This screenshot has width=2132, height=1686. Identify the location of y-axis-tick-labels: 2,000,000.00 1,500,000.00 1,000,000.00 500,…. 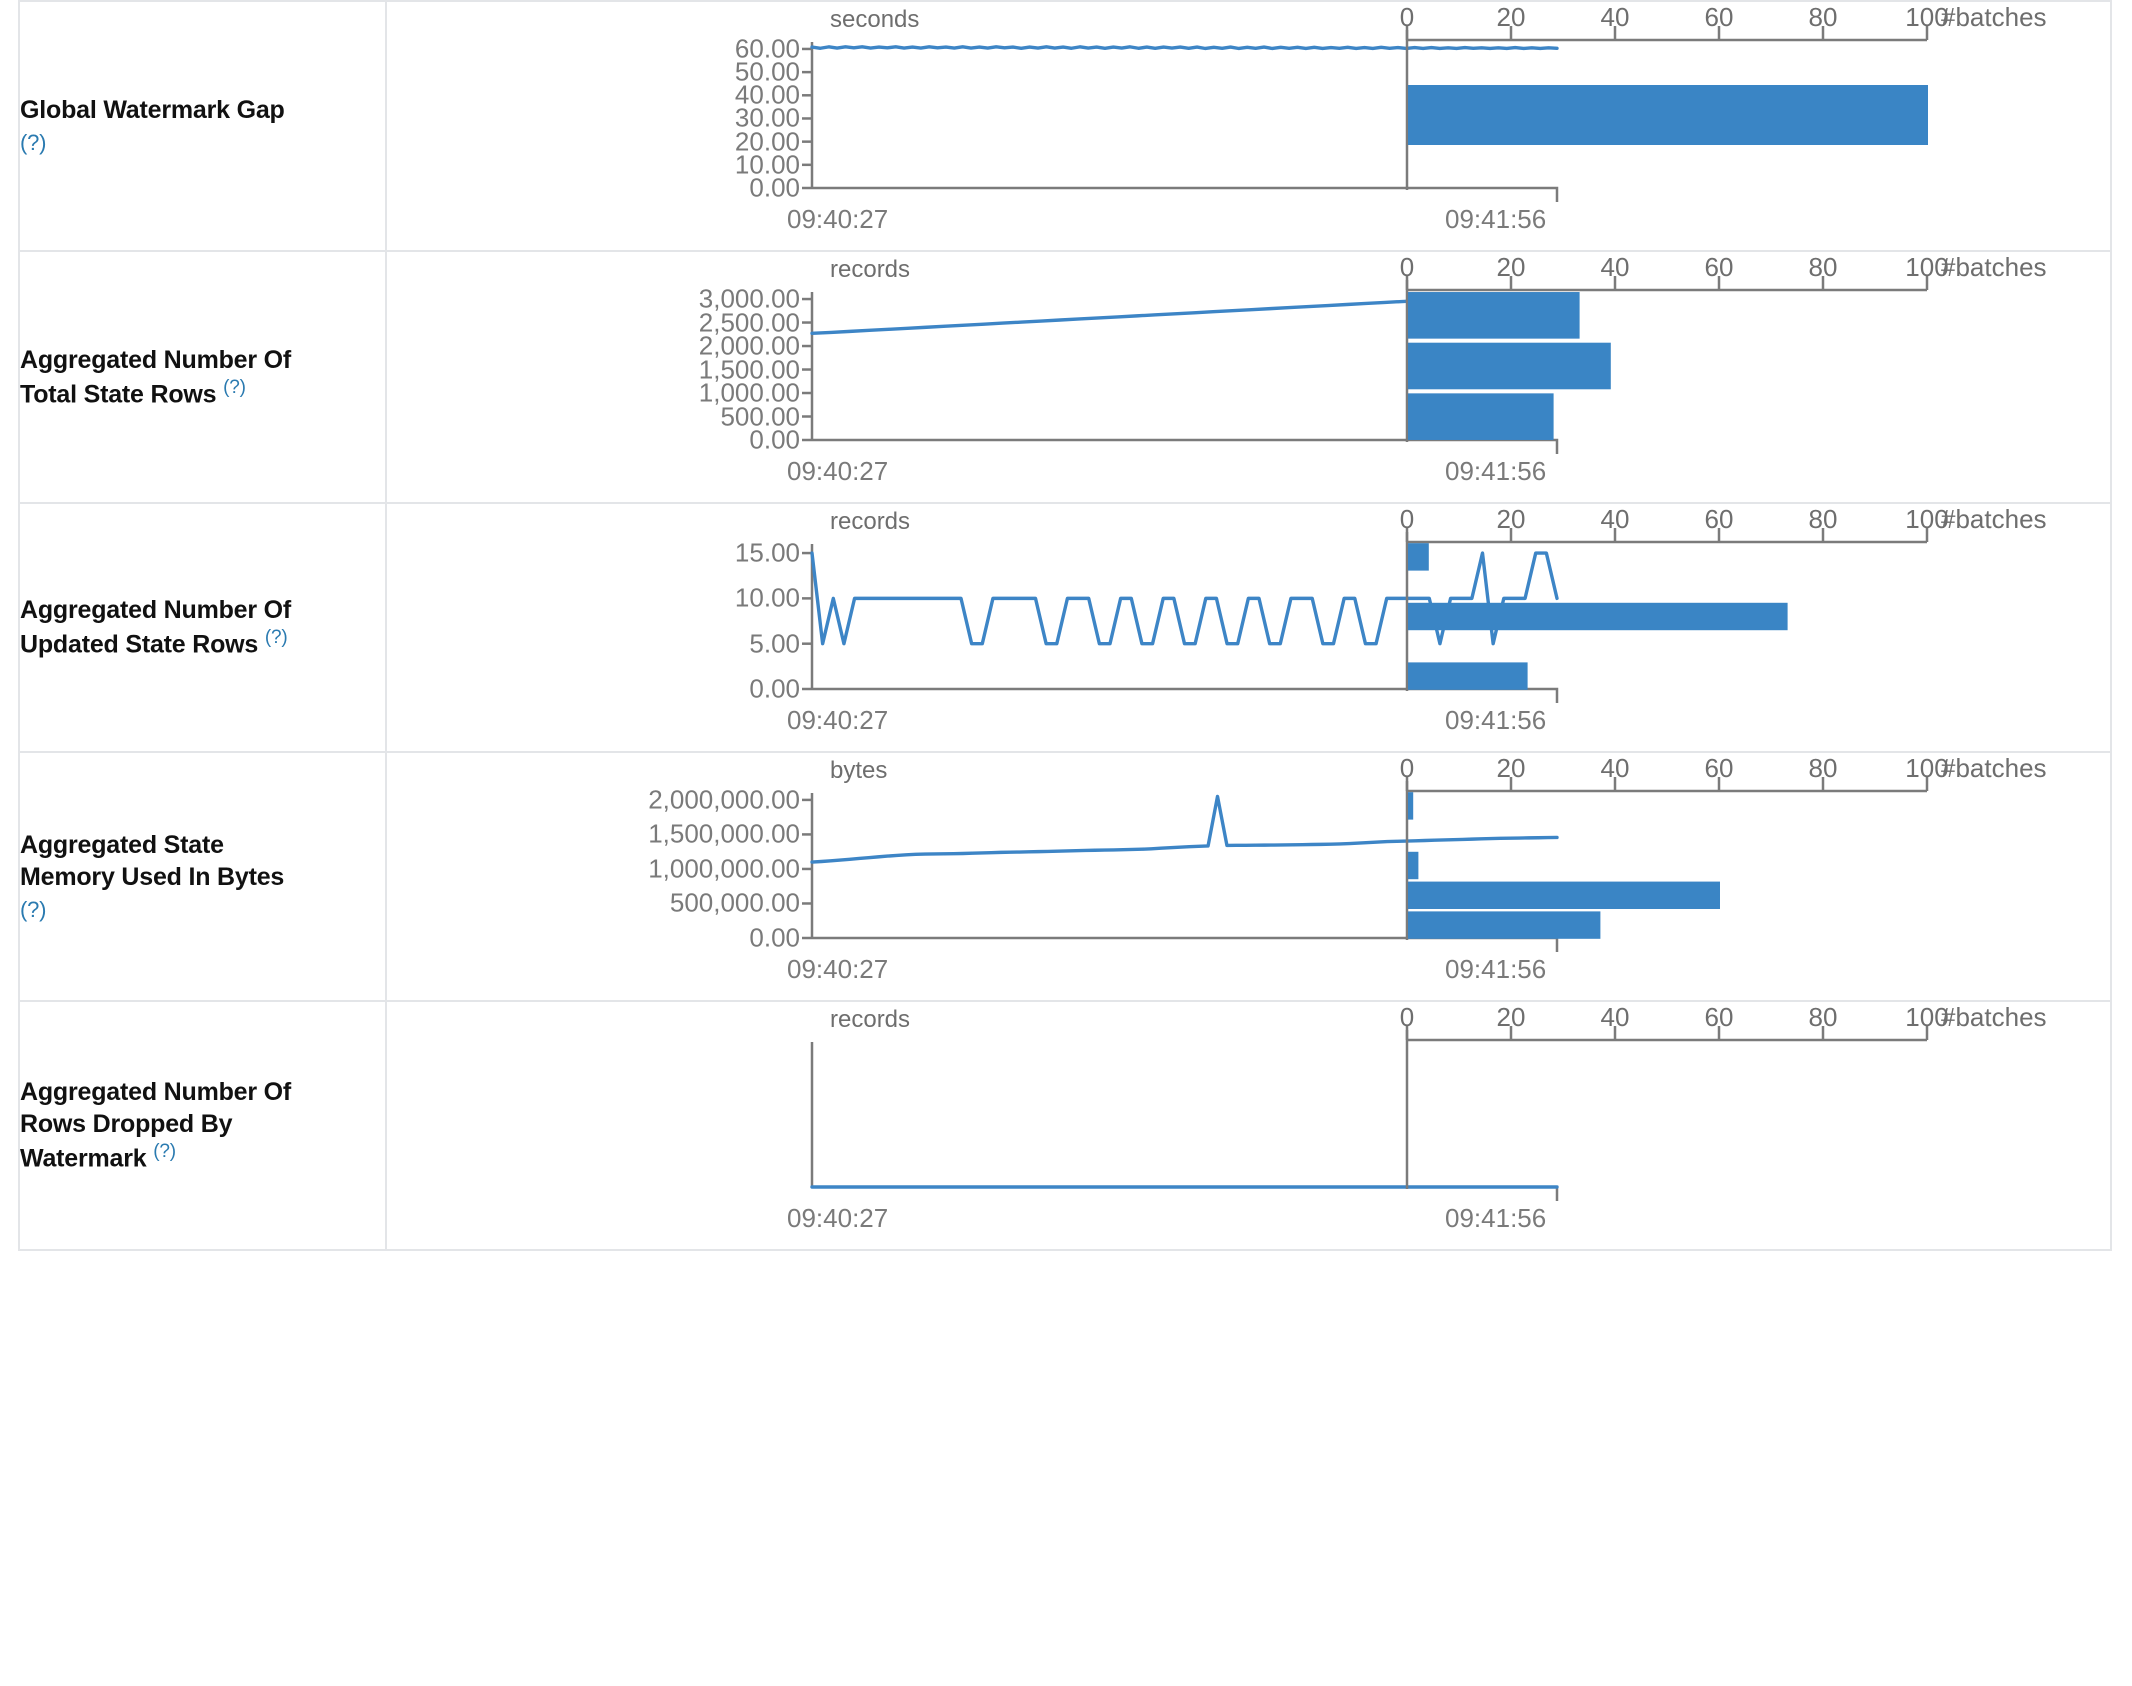
(593, 876).